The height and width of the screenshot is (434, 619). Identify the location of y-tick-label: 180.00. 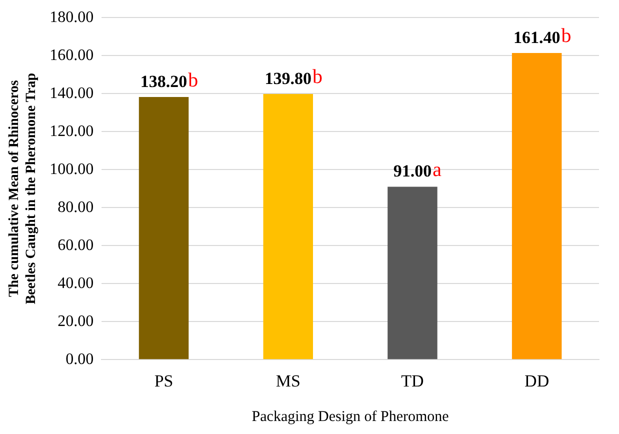
(72, 17).